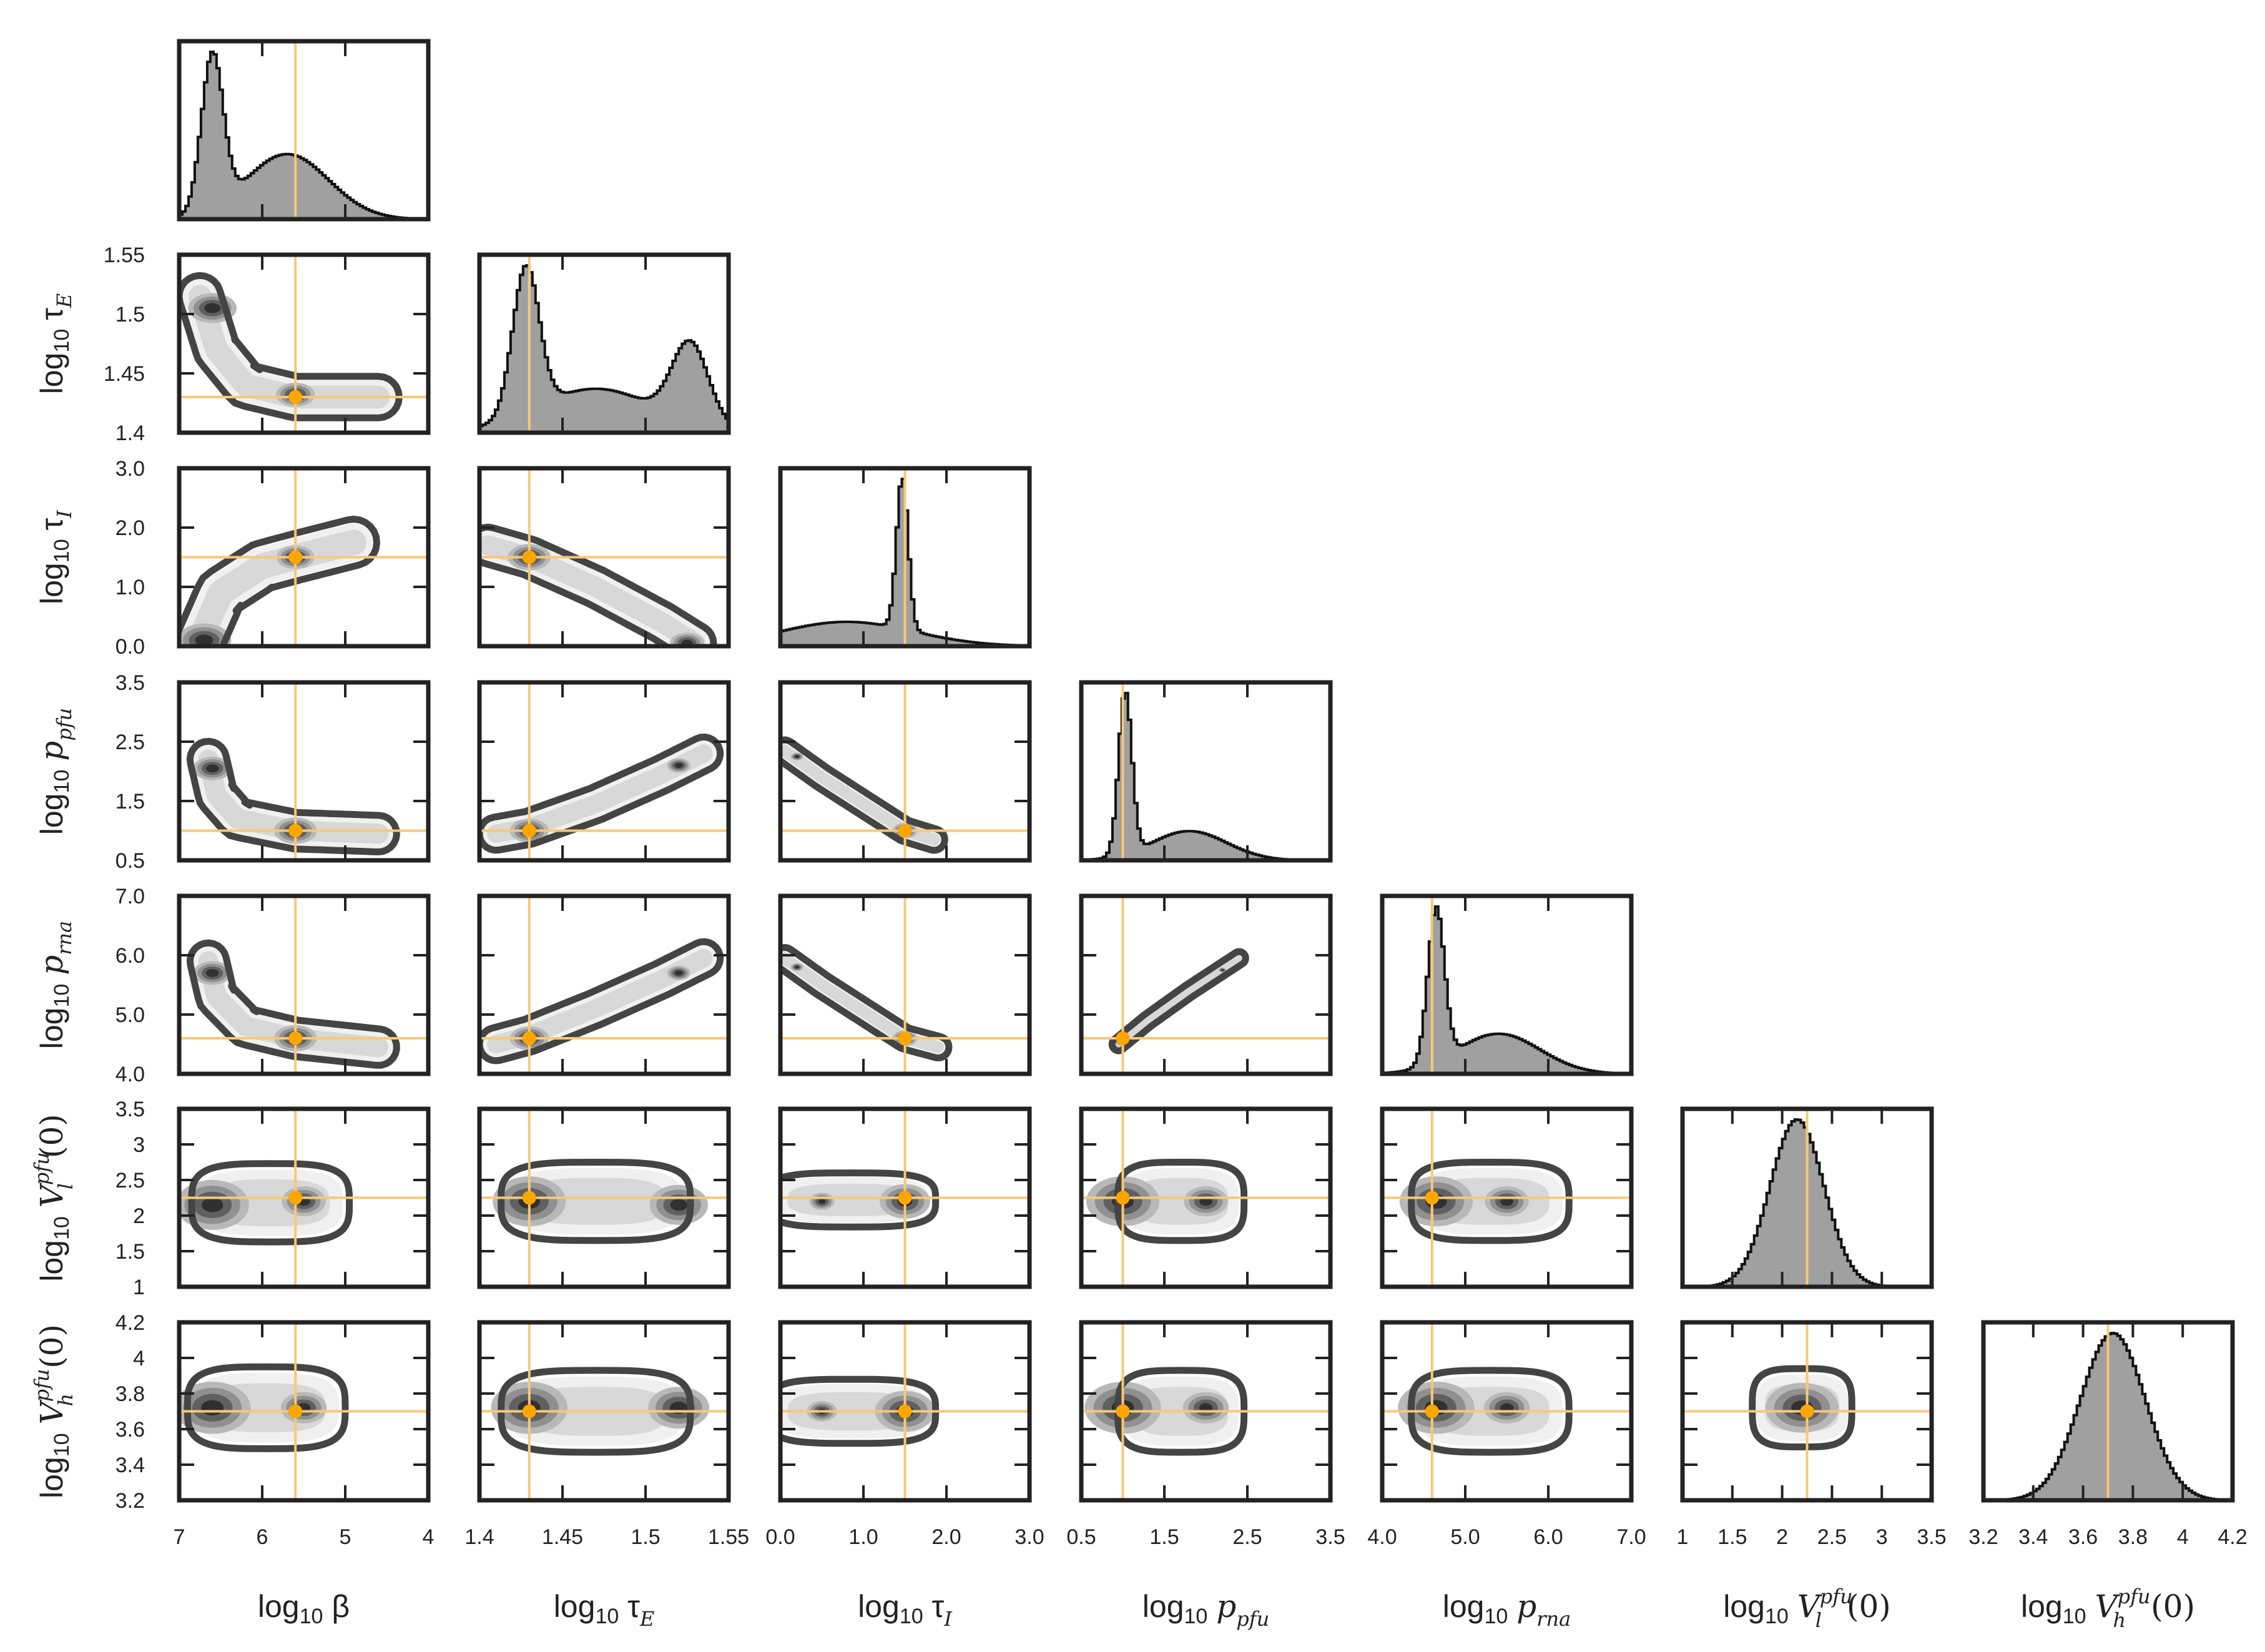 Image resolution: width=2265 pixels, height=1652 pixels. What do you see at coordinates (1807, 1608) in the screenshot?
I see `x-axis-label-log_V_l_pfu_0: log10 Vpfu l (0)` at bounding box center [1807, 1608].